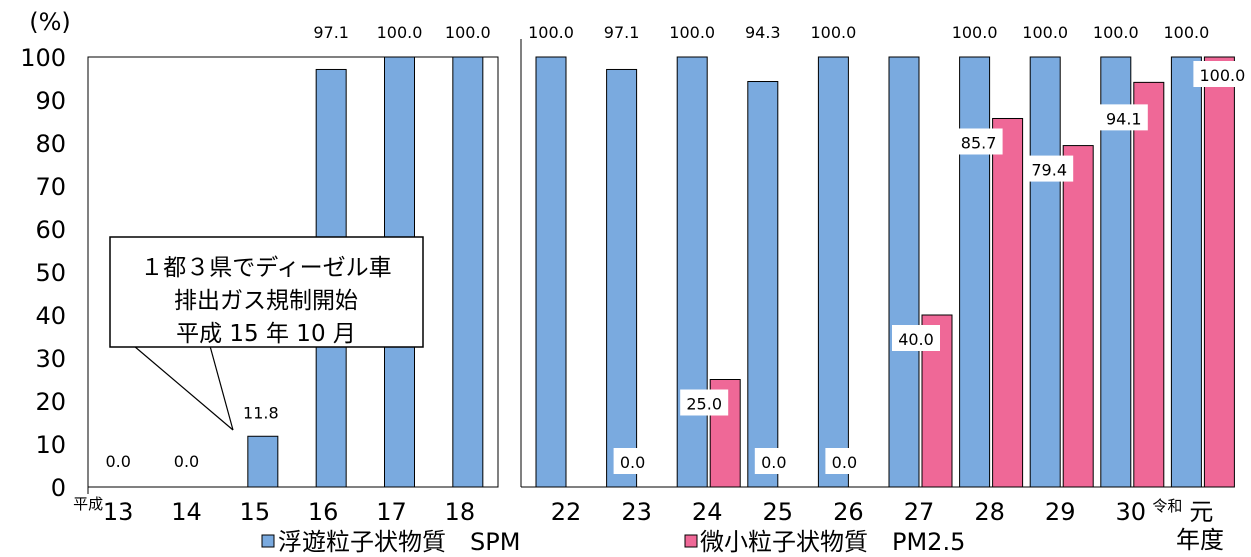 The image size is (1251, 557). Describe the element at coordinates (1131, 512) in the screenshot. I see `x-tick-label: 30` at that location.